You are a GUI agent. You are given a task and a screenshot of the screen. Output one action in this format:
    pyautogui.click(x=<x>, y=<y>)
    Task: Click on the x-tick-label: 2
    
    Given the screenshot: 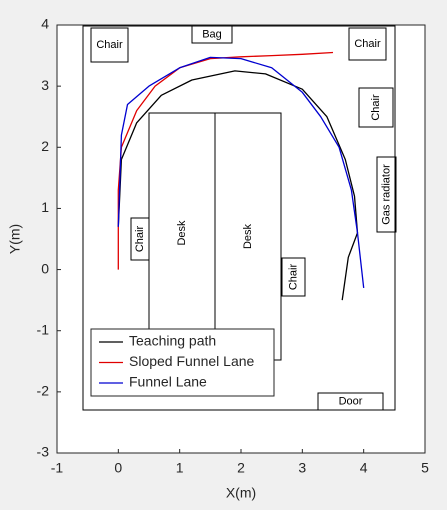 What is the action you would take?
    pyautogui.click(x=241, y=468)
    